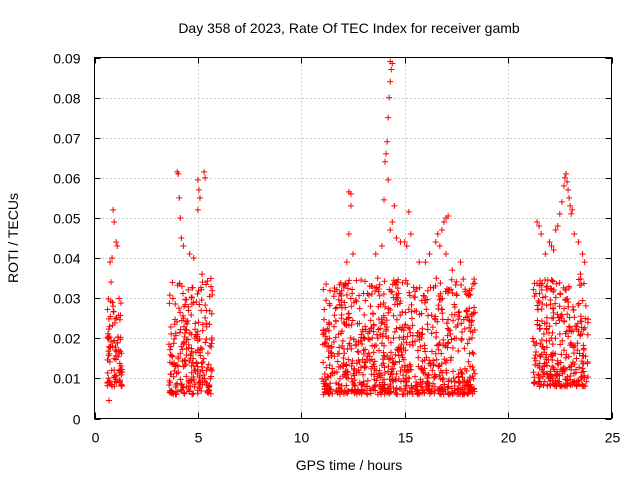 Image resolution: width=640 pixels, height=480 pixels. Describe the element at coordinates (66, 219) in the screenshot. I see `y-tick-label: 0.05` at that location.